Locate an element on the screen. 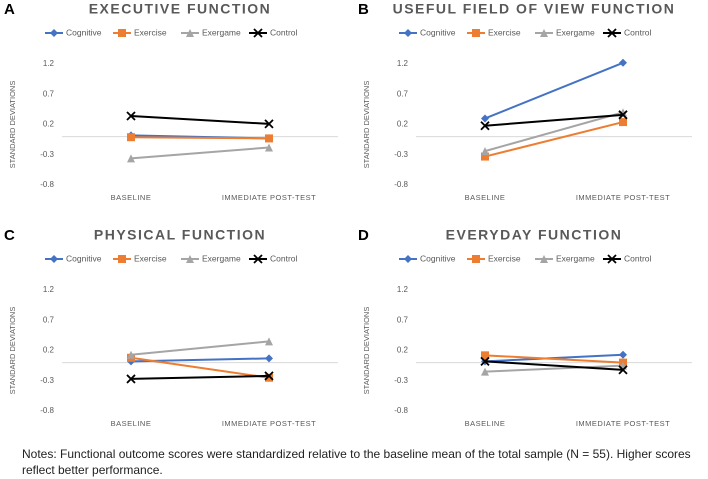 This screenshot has height=479, width=708. panel-letter: A is located at coordinates (9, 9).